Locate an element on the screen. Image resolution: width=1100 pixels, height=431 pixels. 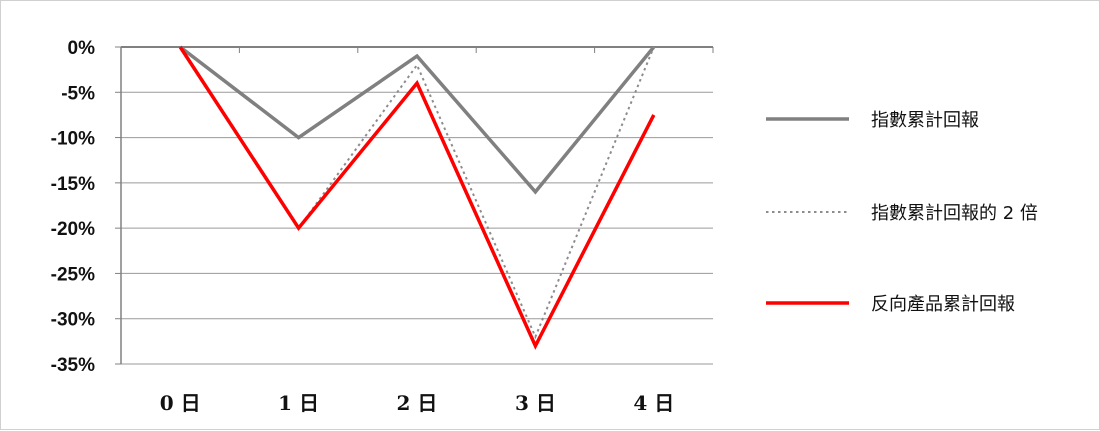
y-tick-label: -10% is located at coordinates (73, 139).